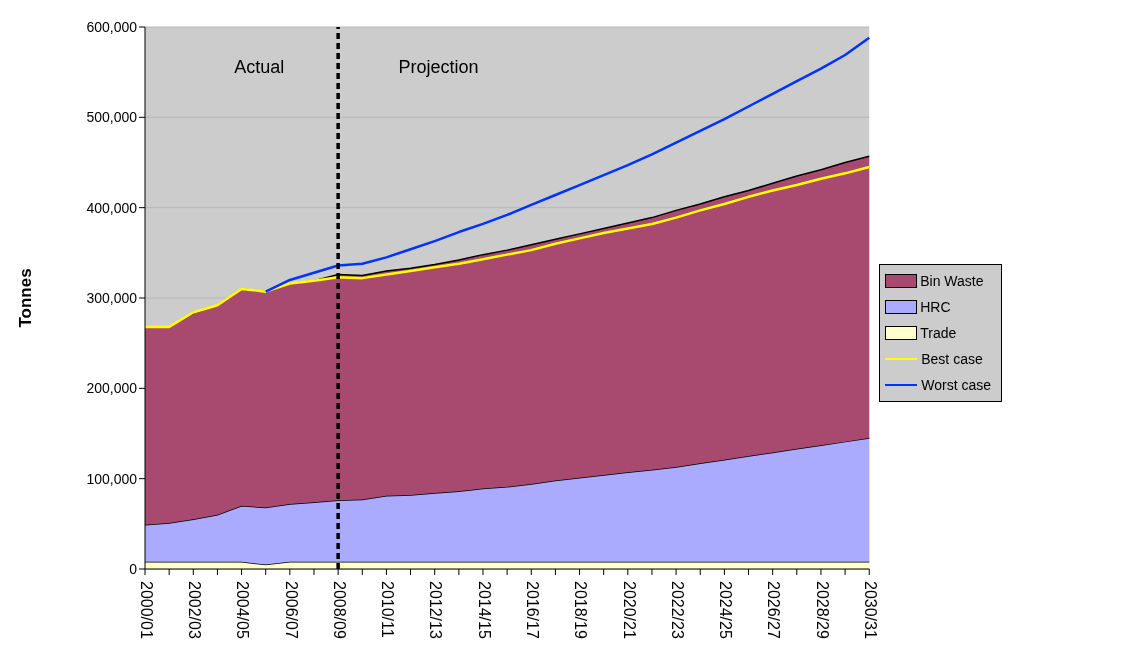 The width and height of the screenshot is (1143, 657). What do you see at coordinates (388, 609) in the screenshot?
I see `x-tick-label: 2010/11` at bounding box center [388, 609].